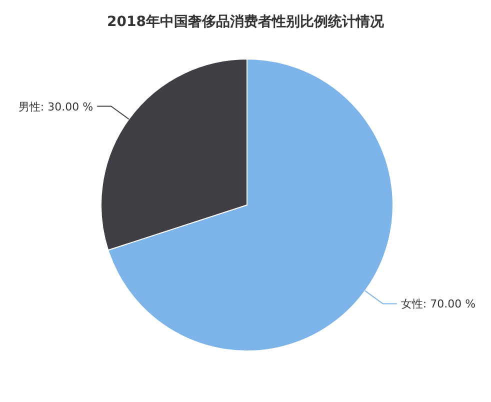 The width and height of the screenshot is (491, 402). I want to click on slice-label: 男性: 30.00 %, so click(56, 107).